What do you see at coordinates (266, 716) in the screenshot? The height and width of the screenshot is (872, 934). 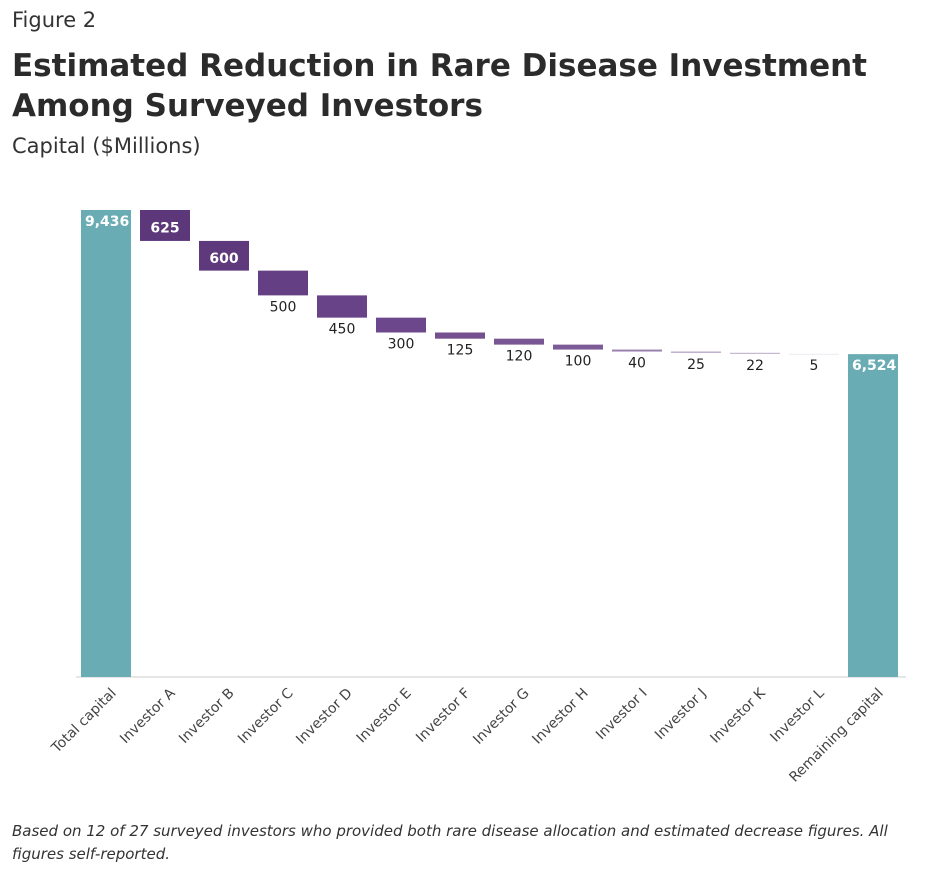 I see `x-tick-label: Investor C` at bounding box center [266, 716].